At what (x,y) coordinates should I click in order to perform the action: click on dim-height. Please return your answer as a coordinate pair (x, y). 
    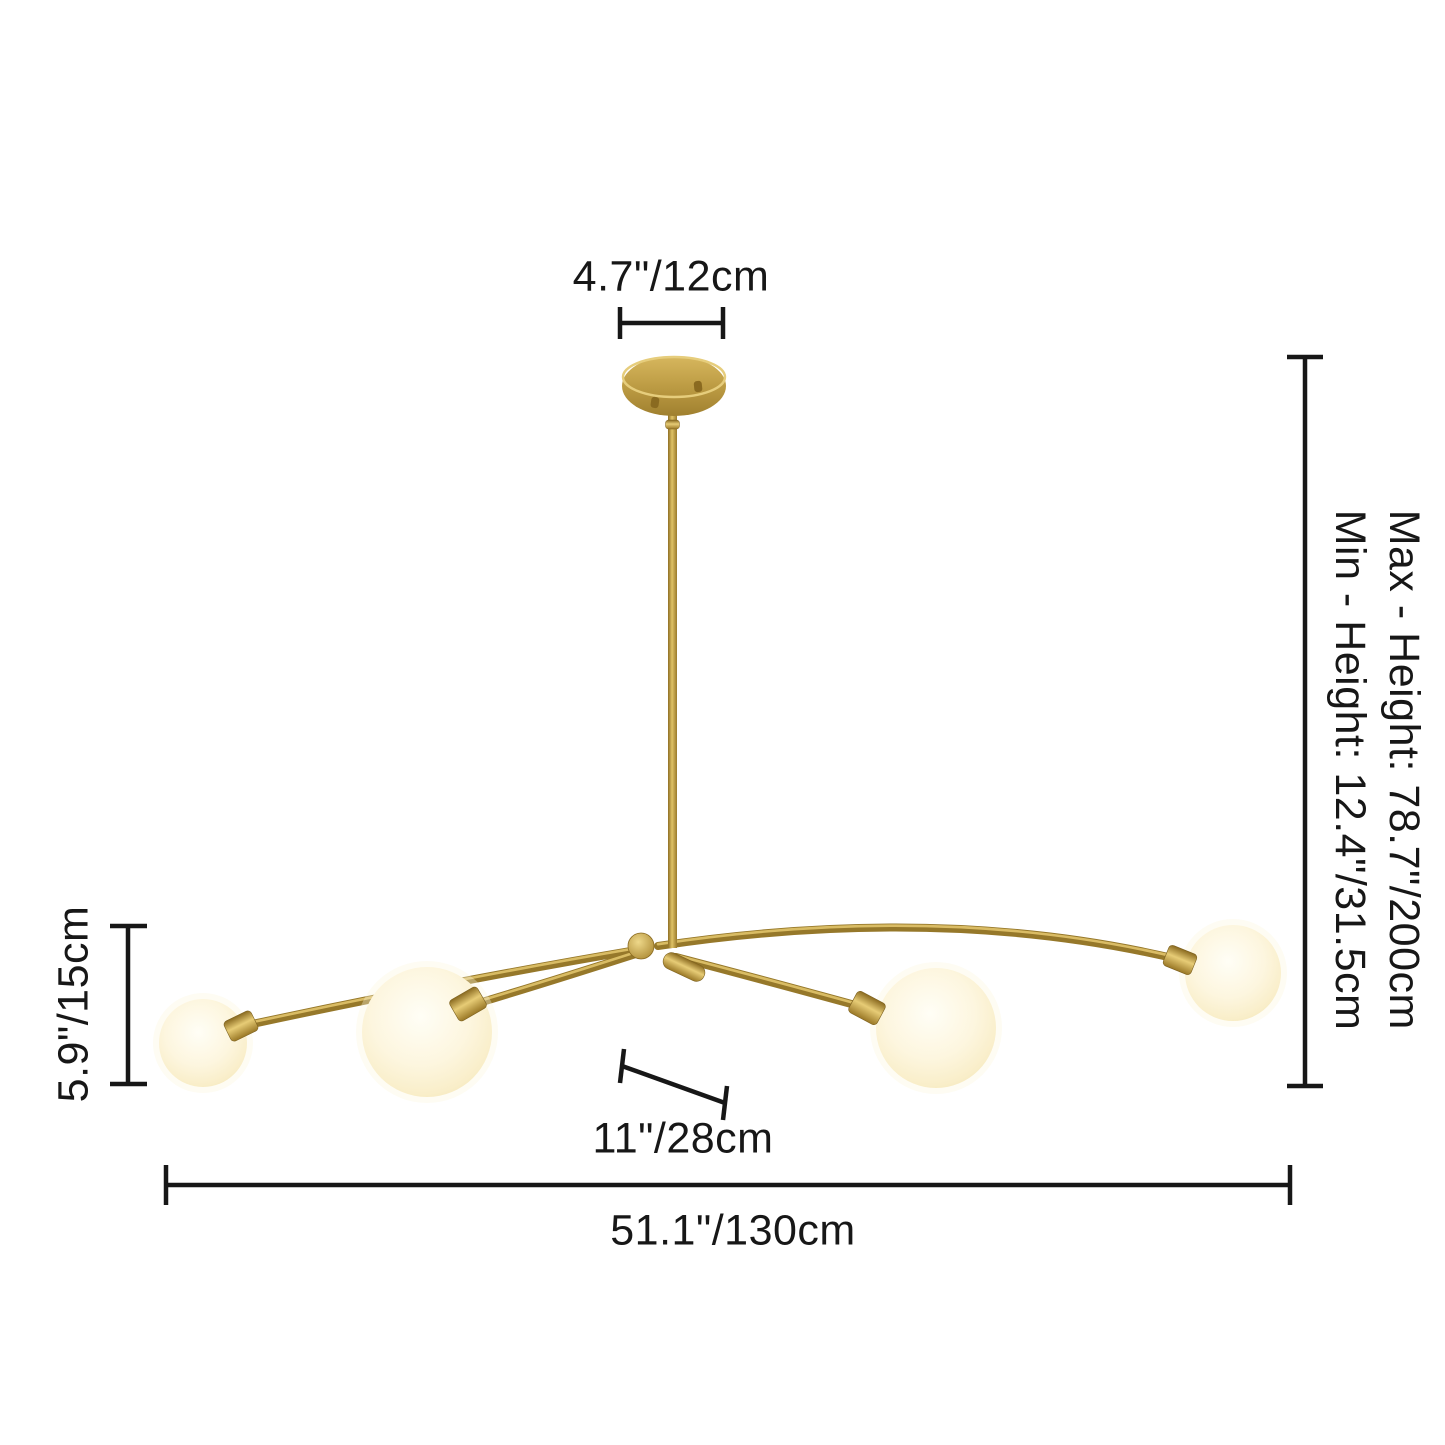
    Looking at the image, I should click on (1305, 721).